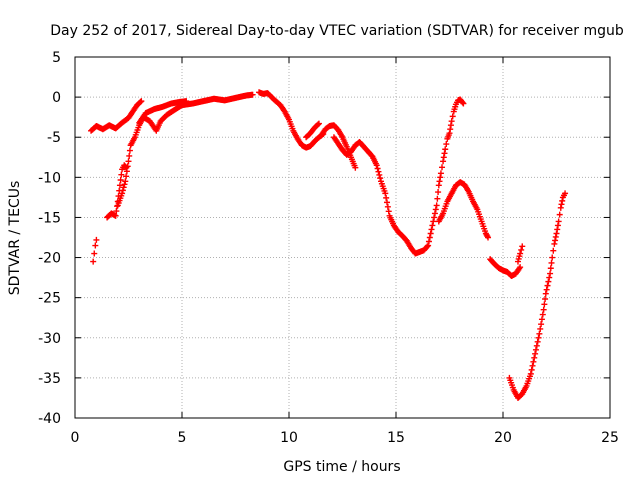 The width and height of the screenshot is (640, 480). I want to click on x-axis-label: GPS time / hours, so click(341, 467).